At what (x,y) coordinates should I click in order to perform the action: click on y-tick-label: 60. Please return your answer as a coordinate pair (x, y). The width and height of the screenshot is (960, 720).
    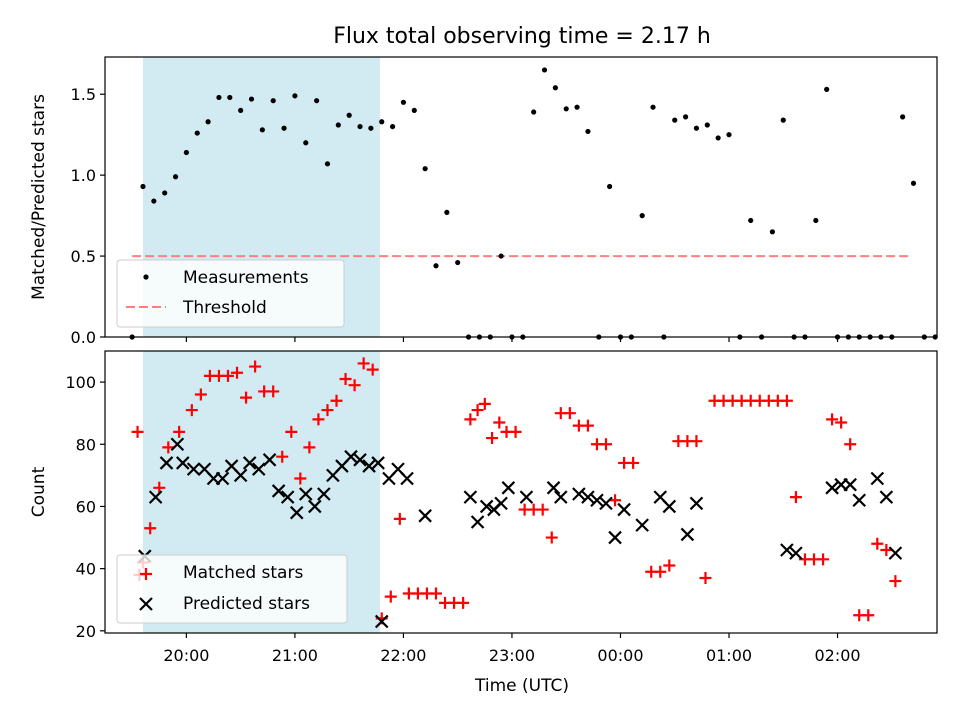
    Looking at the image, I should click on (86, 506).